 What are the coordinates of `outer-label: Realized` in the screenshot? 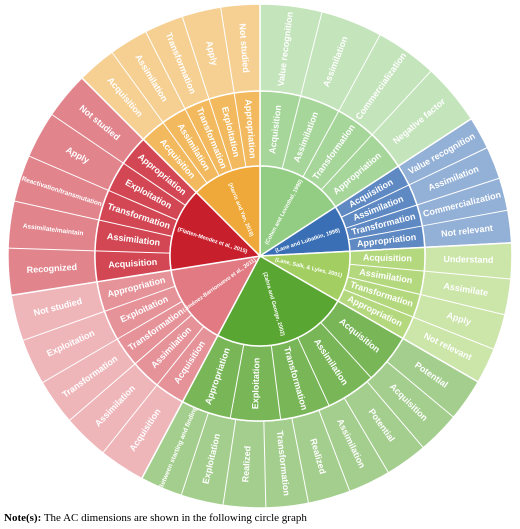 It's located at (246, 464).